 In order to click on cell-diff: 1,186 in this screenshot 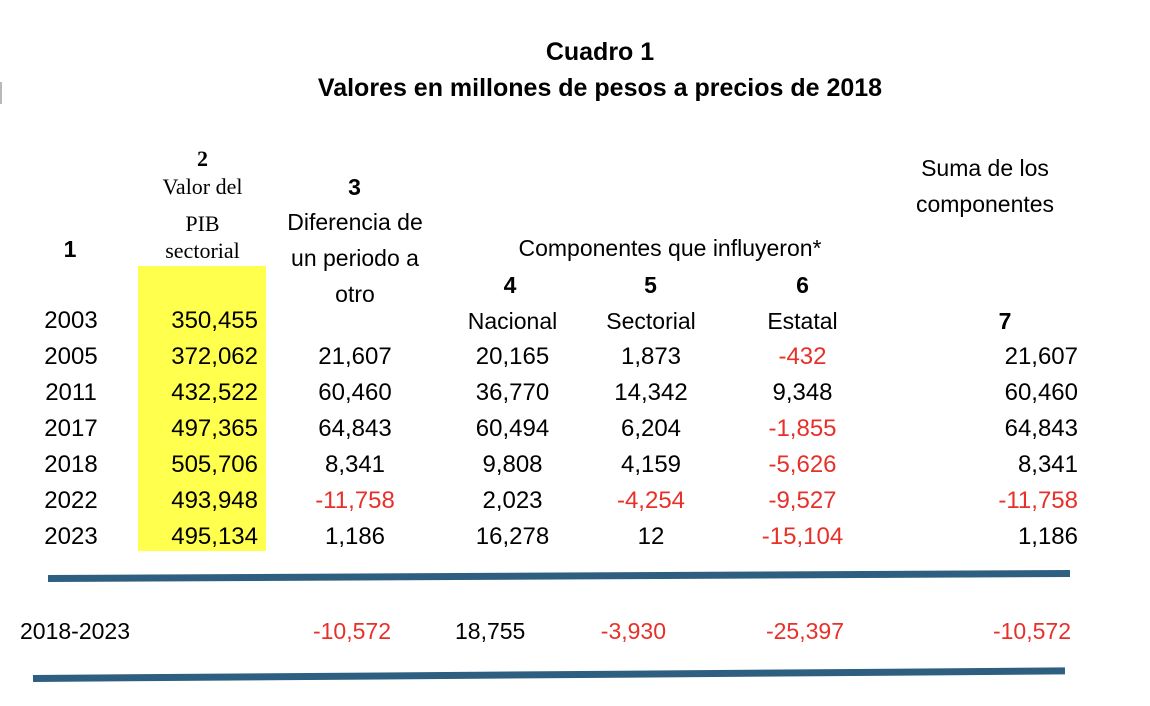, I will do `click(355, 536)`.